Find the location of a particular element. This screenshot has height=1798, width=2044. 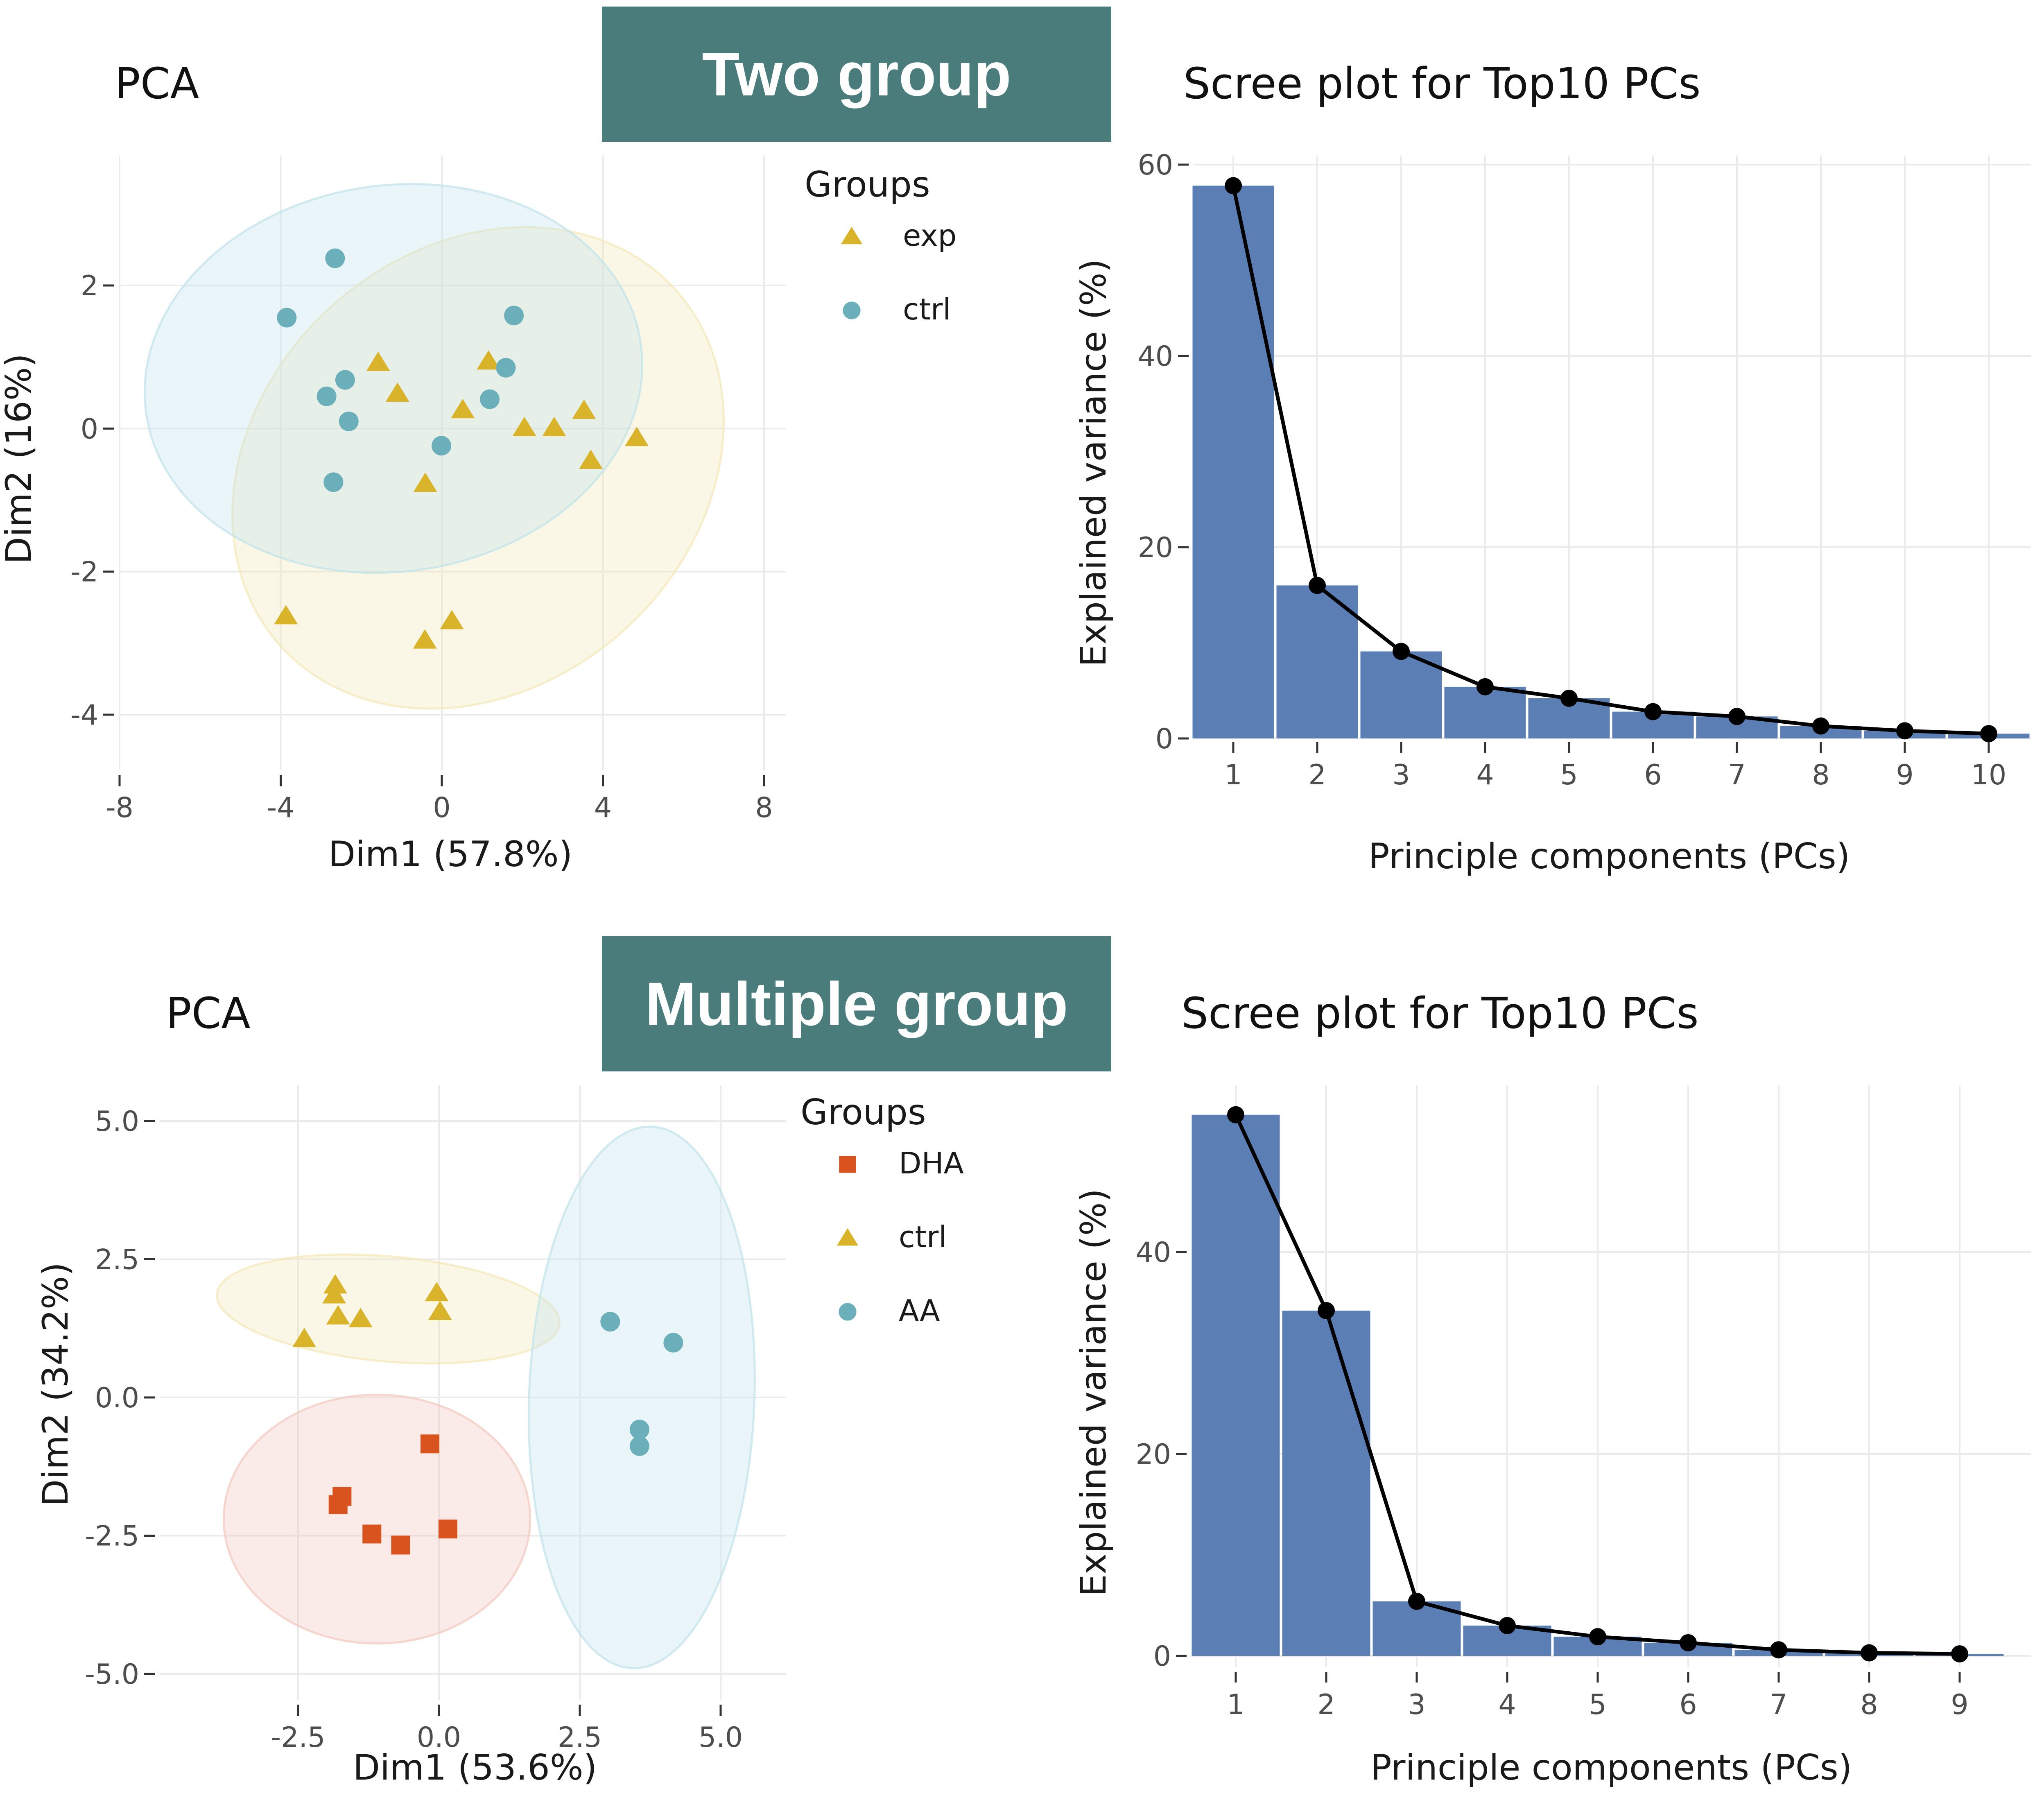

x-tick-label: 2.5 is located at coordinates (580, 1738).